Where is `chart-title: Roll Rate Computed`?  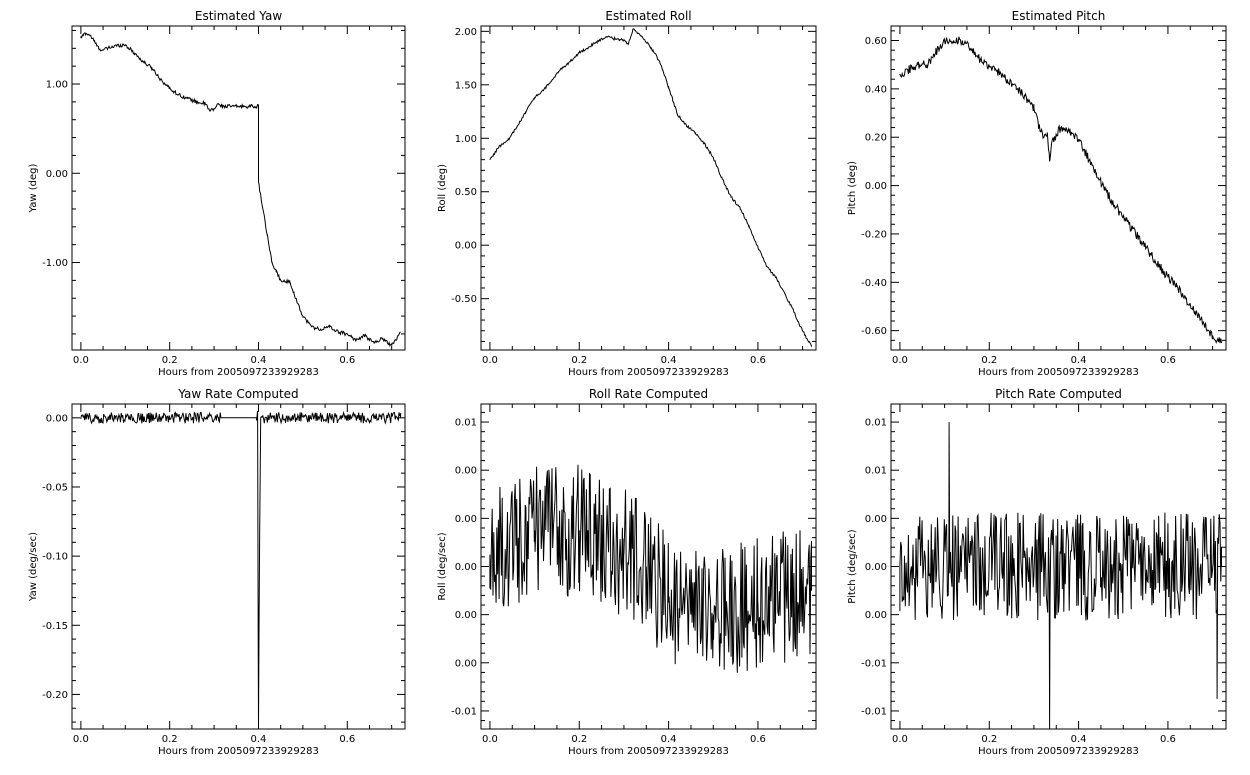 chart-title: Roll Rate Computed is located at coordinates (648, 394).